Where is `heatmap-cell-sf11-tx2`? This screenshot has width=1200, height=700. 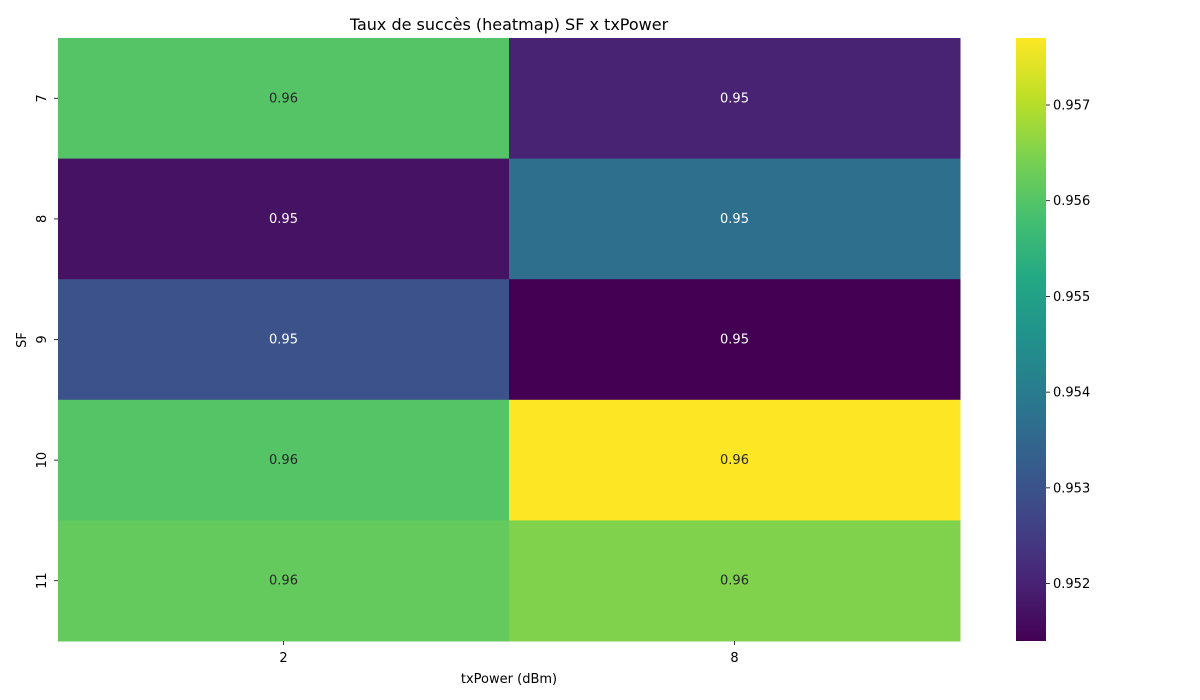 heatmap-cell-sf11-tx2 is located at coordinates (284, 581).